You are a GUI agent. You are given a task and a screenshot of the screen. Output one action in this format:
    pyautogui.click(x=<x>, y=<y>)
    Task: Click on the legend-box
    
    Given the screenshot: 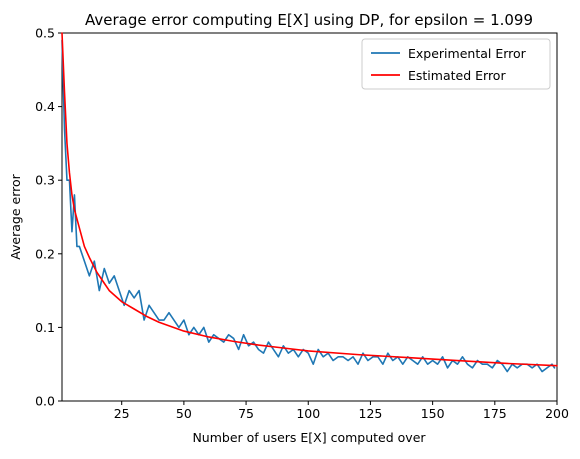 What is the action you would take?
    pyautogui.click(x=456, y=64)
    